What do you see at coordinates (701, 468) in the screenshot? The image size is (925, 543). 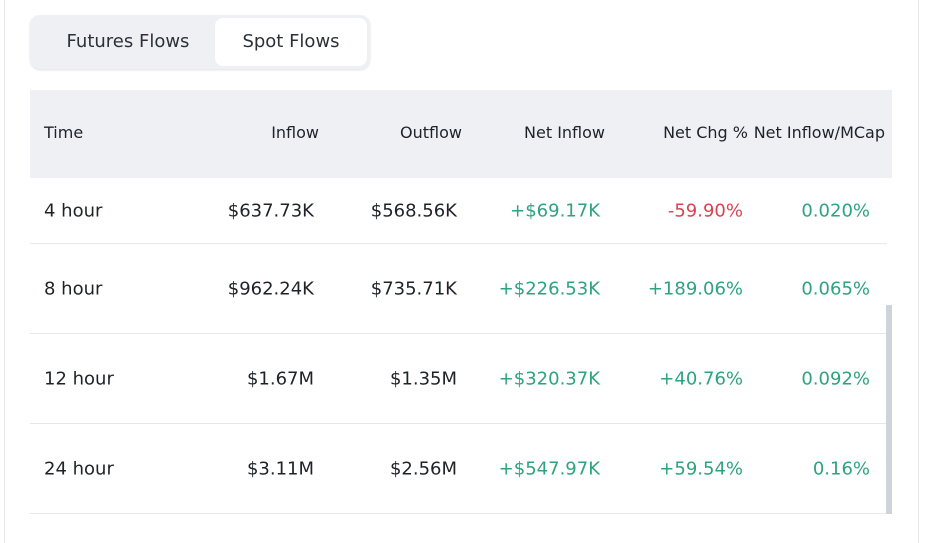 I see `cell-net-chg: +59.54%` at bounding box center [701, 468].